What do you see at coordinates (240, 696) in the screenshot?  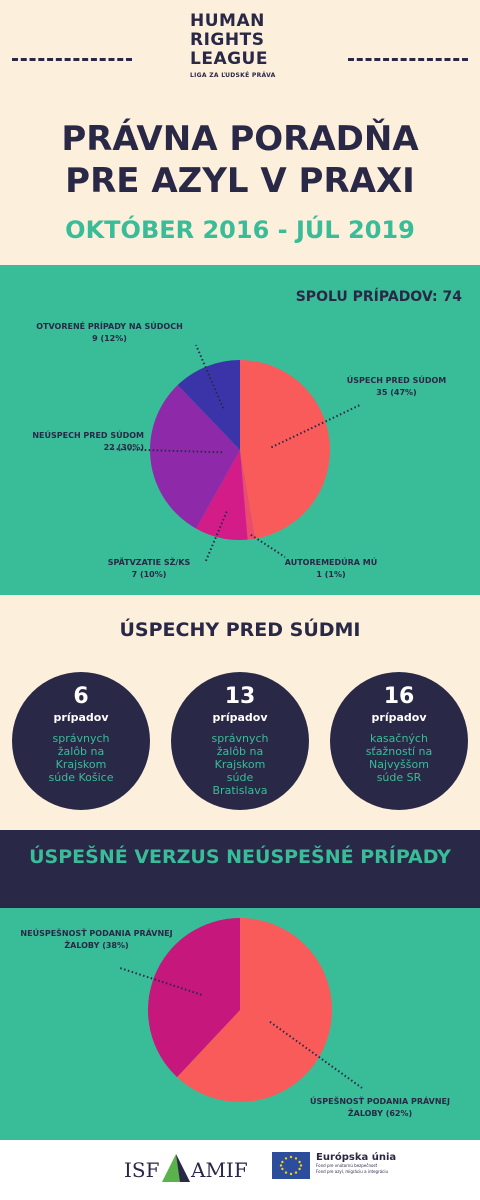 I see `success-number: 13` at bounding box center [240, 696].